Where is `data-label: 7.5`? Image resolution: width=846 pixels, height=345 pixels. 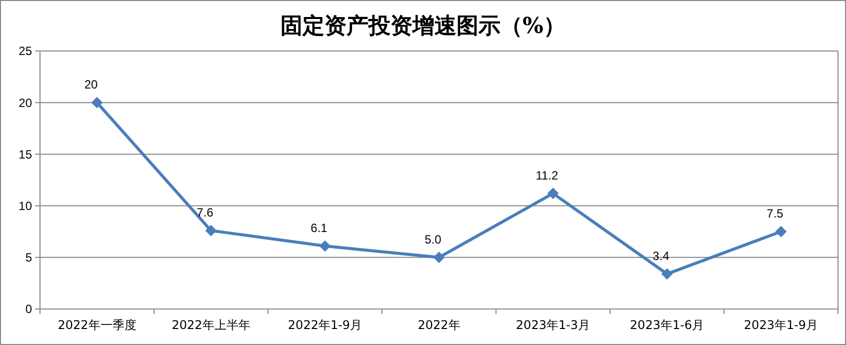 data-label: 7.5 is located at coordinates (775, 213).